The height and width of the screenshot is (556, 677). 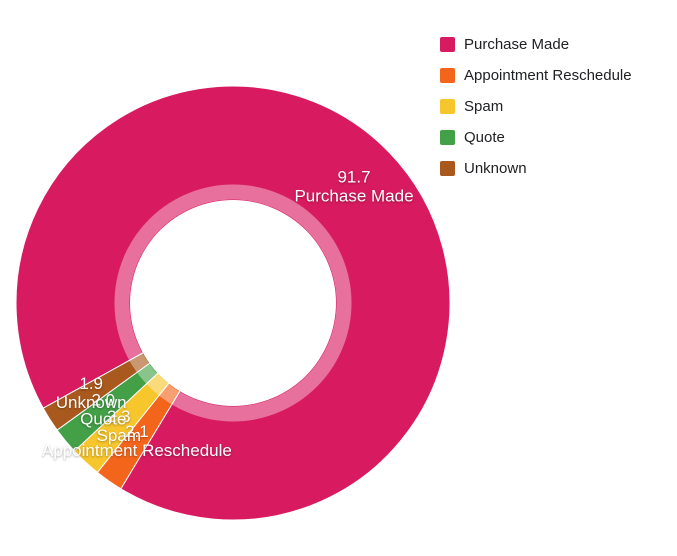 I want to click on legend-label-appointment-reschedule: Appointment Reschedule, so click(x=548, y=75).